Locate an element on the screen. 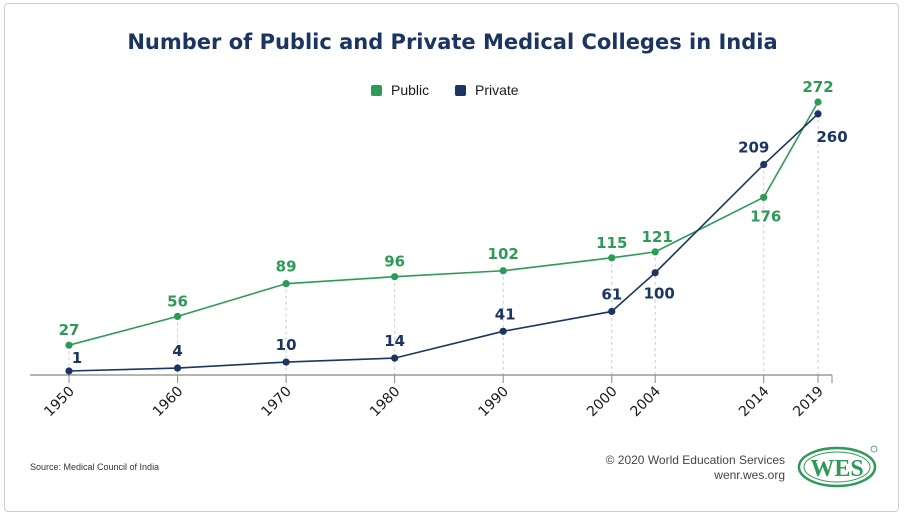  copyright-text: © 2020 World Education Services is located at coordinates (695, 460).